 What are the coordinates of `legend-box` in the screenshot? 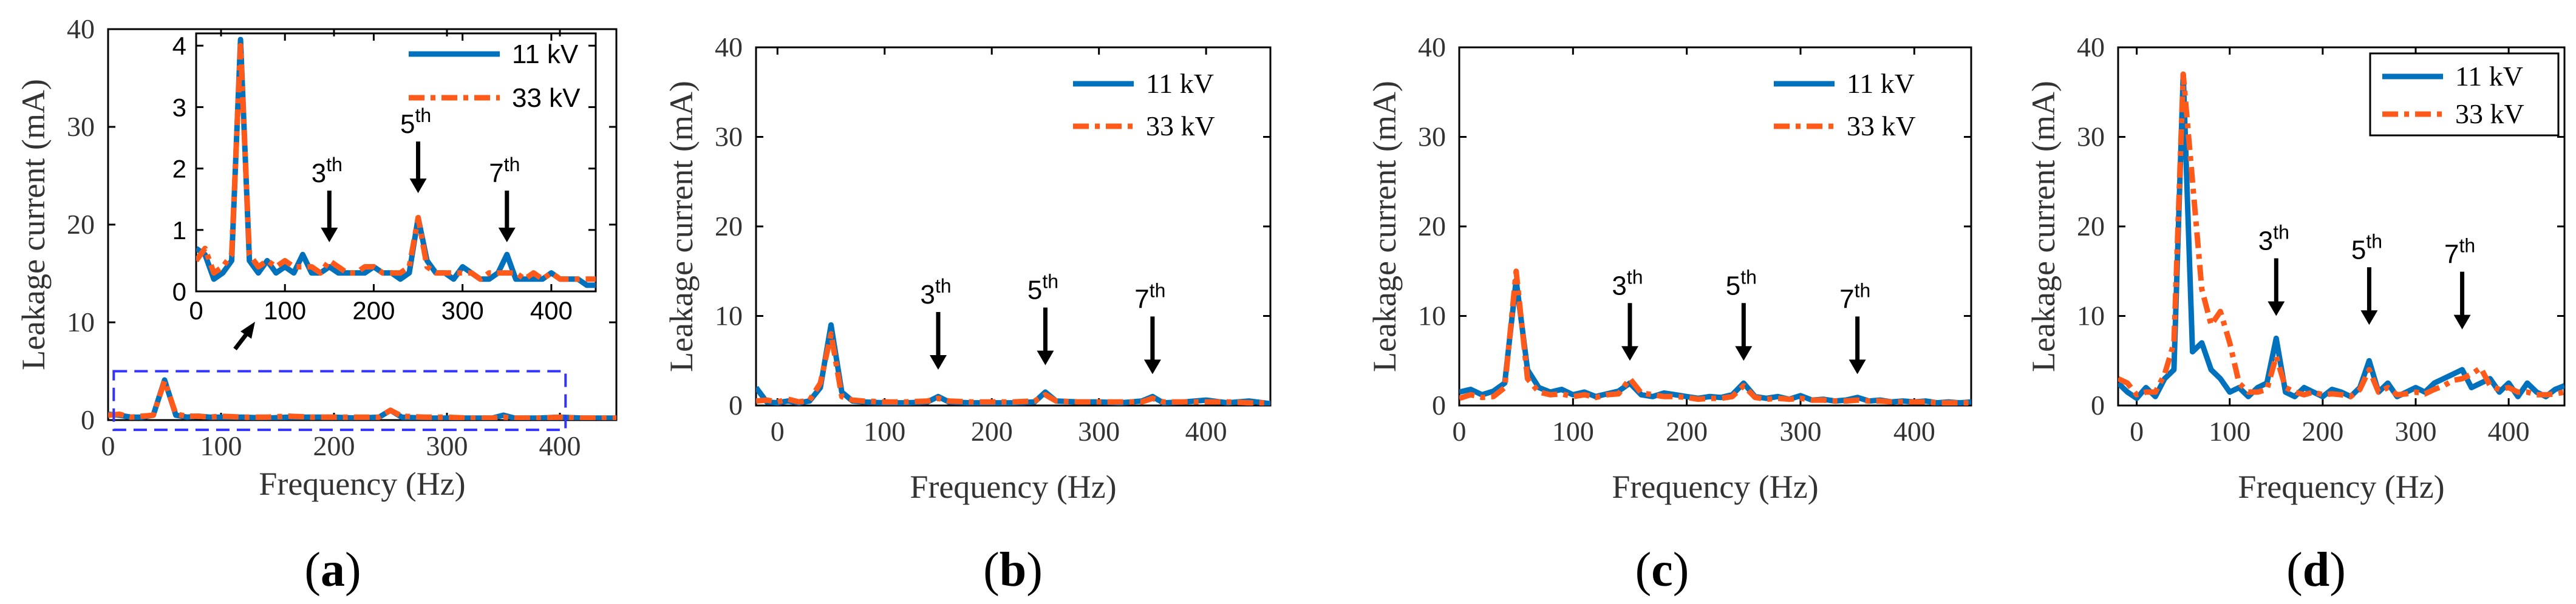 It's located at (2465, 95).